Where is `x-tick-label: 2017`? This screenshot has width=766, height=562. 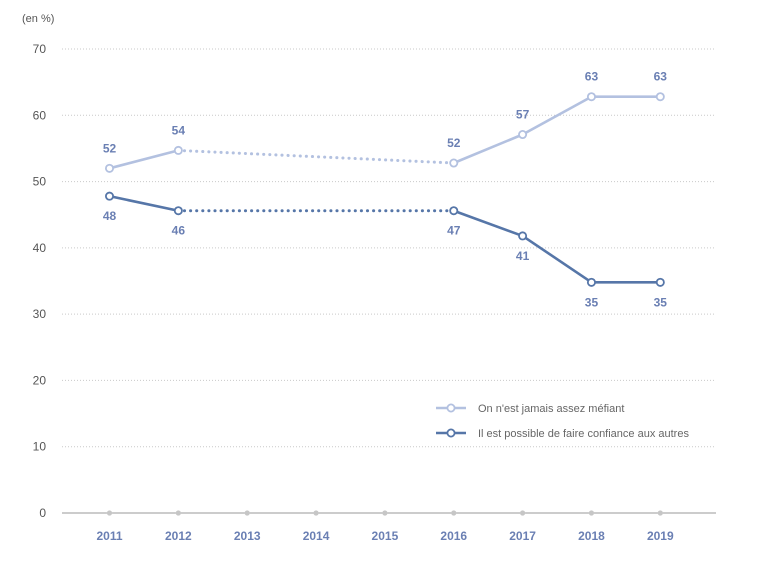
x-tick-label: 2017 is located at coordinates (522, 536).